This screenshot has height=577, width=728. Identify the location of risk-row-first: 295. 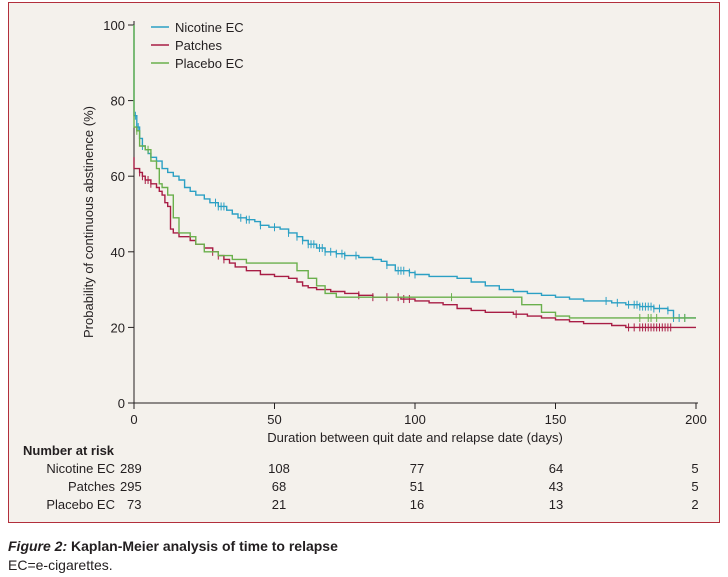
(131, 486).